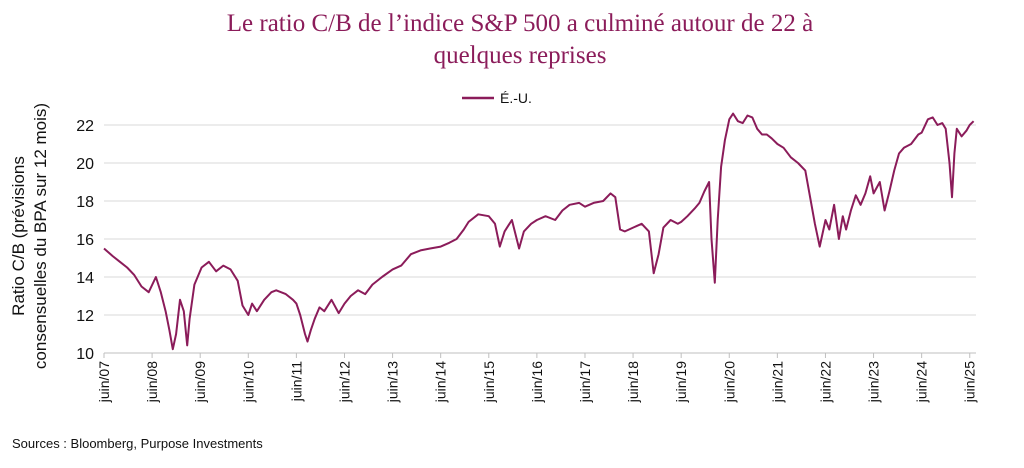  Describe the element at coordinates (441, 382) in the screenshot. I see `x-tick-label: juin/14` at that location.